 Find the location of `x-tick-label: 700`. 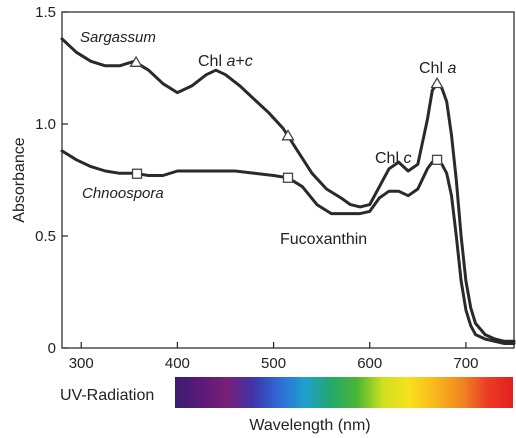

x-tick-label: 700 is located at coordinates (465, 363).